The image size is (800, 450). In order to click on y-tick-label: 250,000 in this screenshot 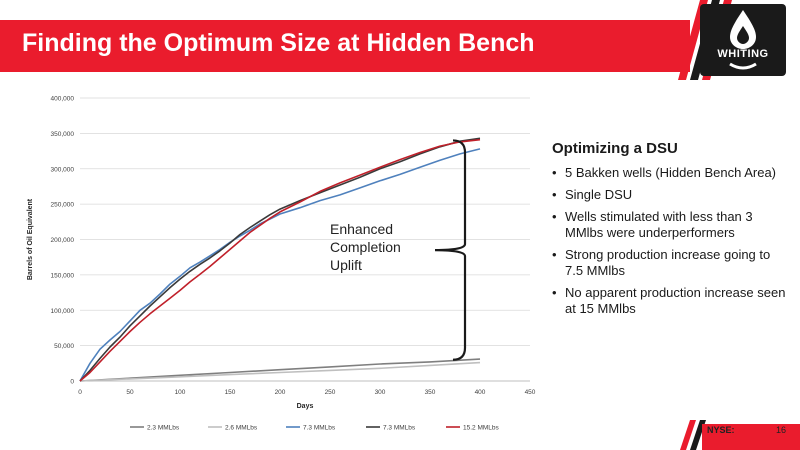, I will do `click(63, 205)`.